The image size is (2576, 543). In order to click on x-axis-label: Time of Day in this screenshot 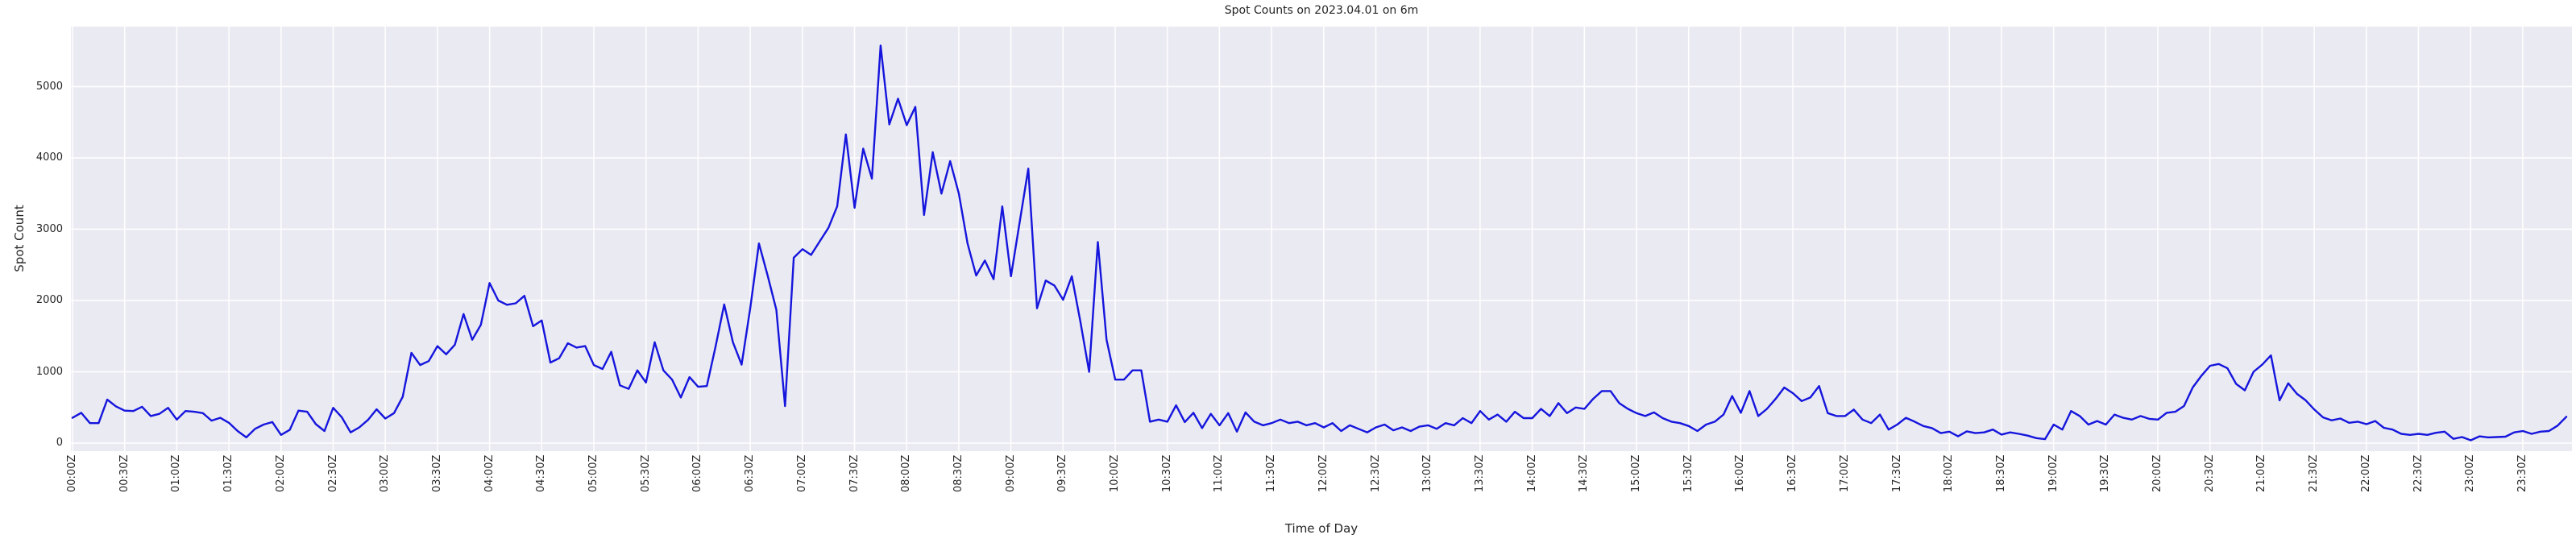, I will do `click(1321, 528)`.